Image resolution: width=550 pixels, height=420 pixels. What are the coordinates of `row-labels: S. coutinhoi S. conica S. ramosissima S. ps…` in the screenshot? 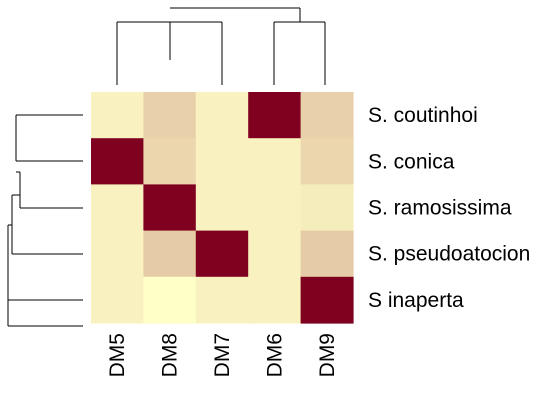 It's located at (449, 208).